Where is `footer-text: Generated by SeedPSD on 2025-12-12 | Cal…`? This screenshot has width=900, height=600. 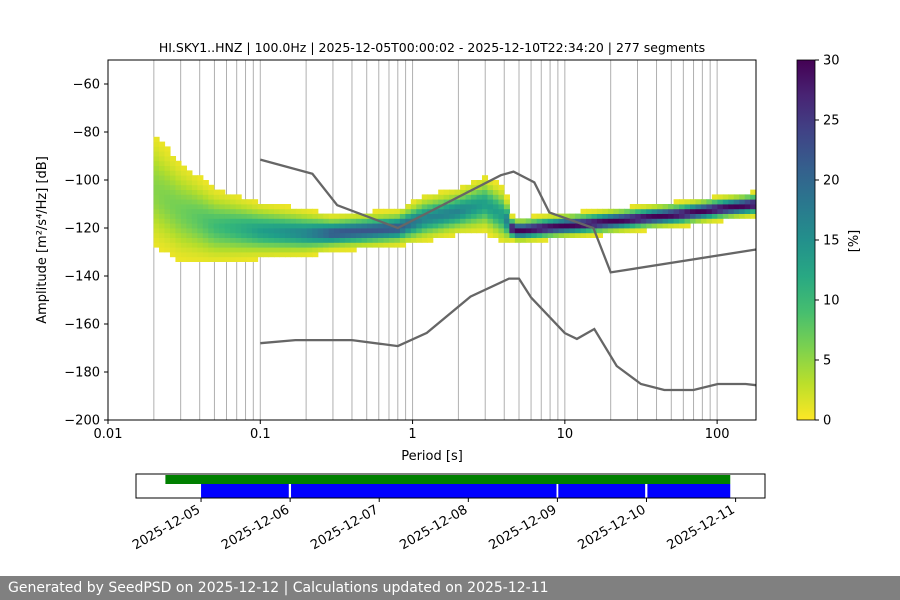
footer-text: Generated by SeedPSD on 2025-12-12 | Cal… is located at coordinates (278, 588).